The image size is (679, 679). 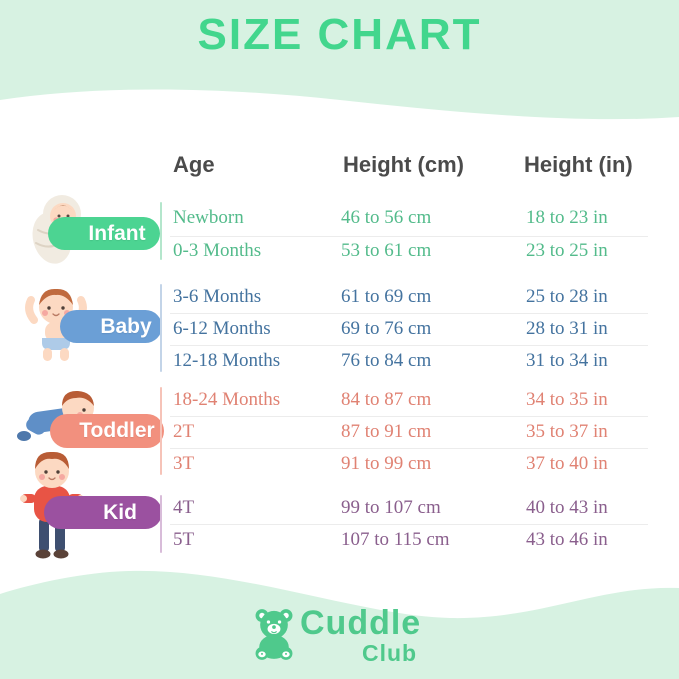 I want to click on group-label: Kid, so click(x=120, y=512).